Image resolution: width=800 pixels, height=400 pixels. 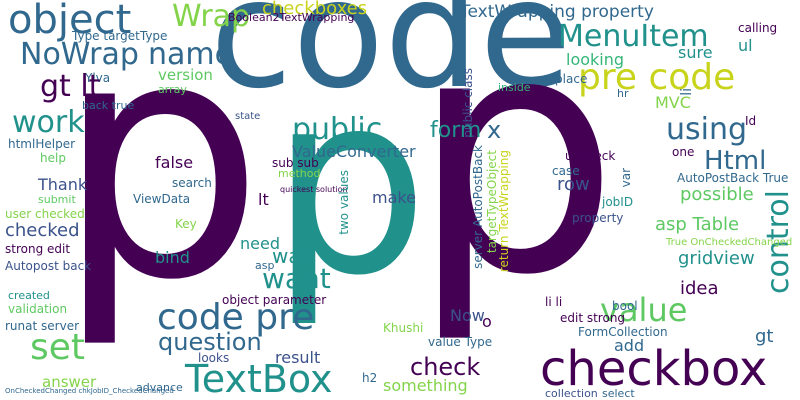 I want to click on word-checked: checked, so click(x=42, y=230).